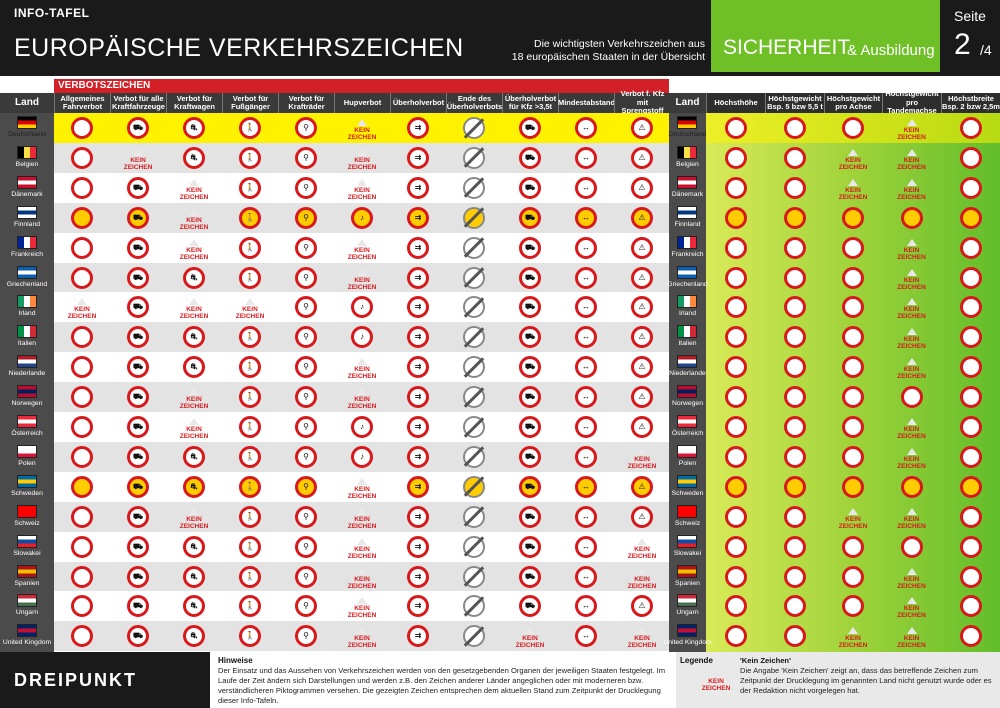 The width and height of the screenshot is (1000, 708). Describe the element at coordinates (27, 511) in the screenshot. I see `flag-schweiz-icon` at that location.